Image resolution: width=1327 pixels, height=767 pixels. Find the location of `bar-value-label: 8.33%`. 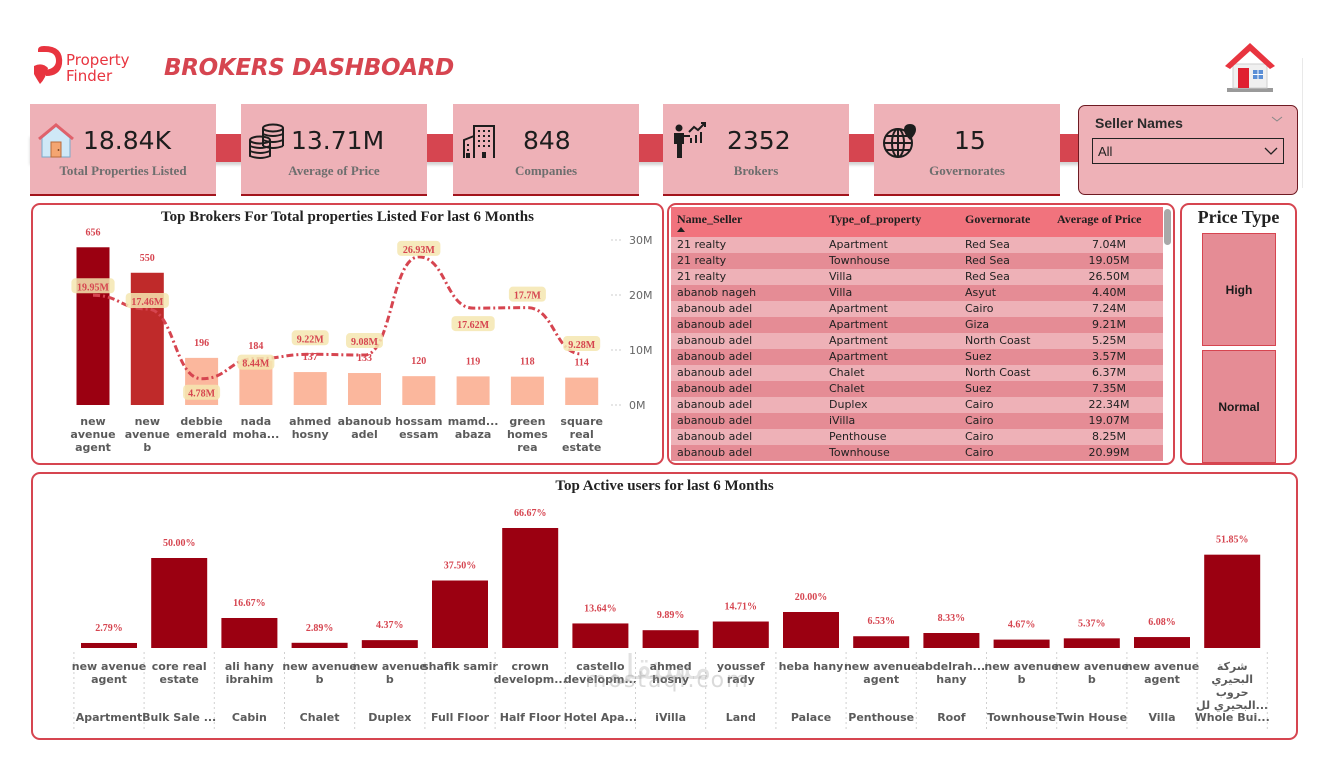

bar-value-label: 8.33% is located at coordinates (952, 618).